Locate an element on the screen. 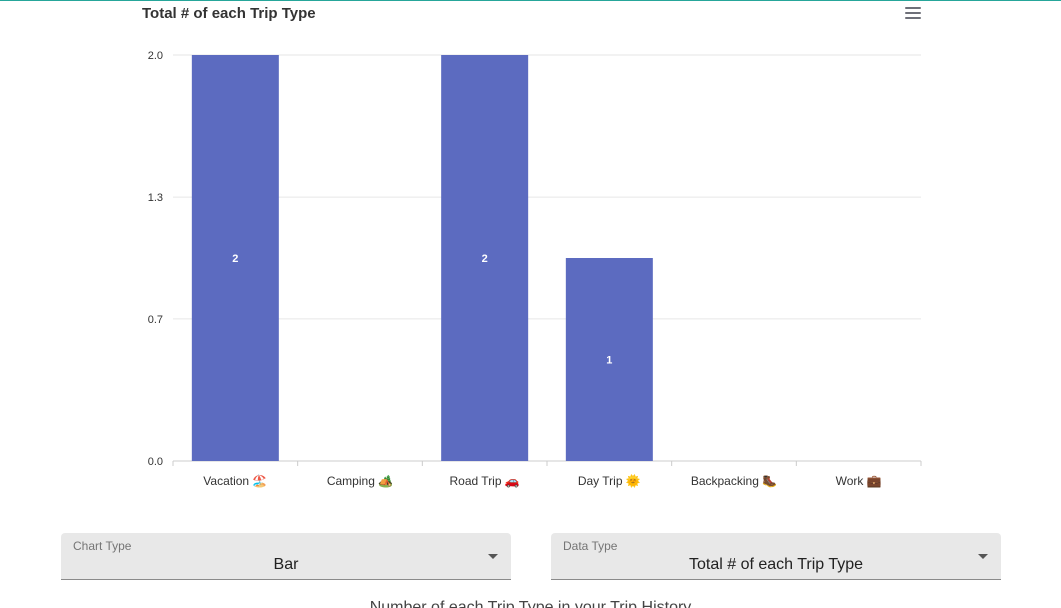 The width and height of the screenshot is (1061, 608). chart-type-select: Chart Type Bar is located at coordinates (286, 556).